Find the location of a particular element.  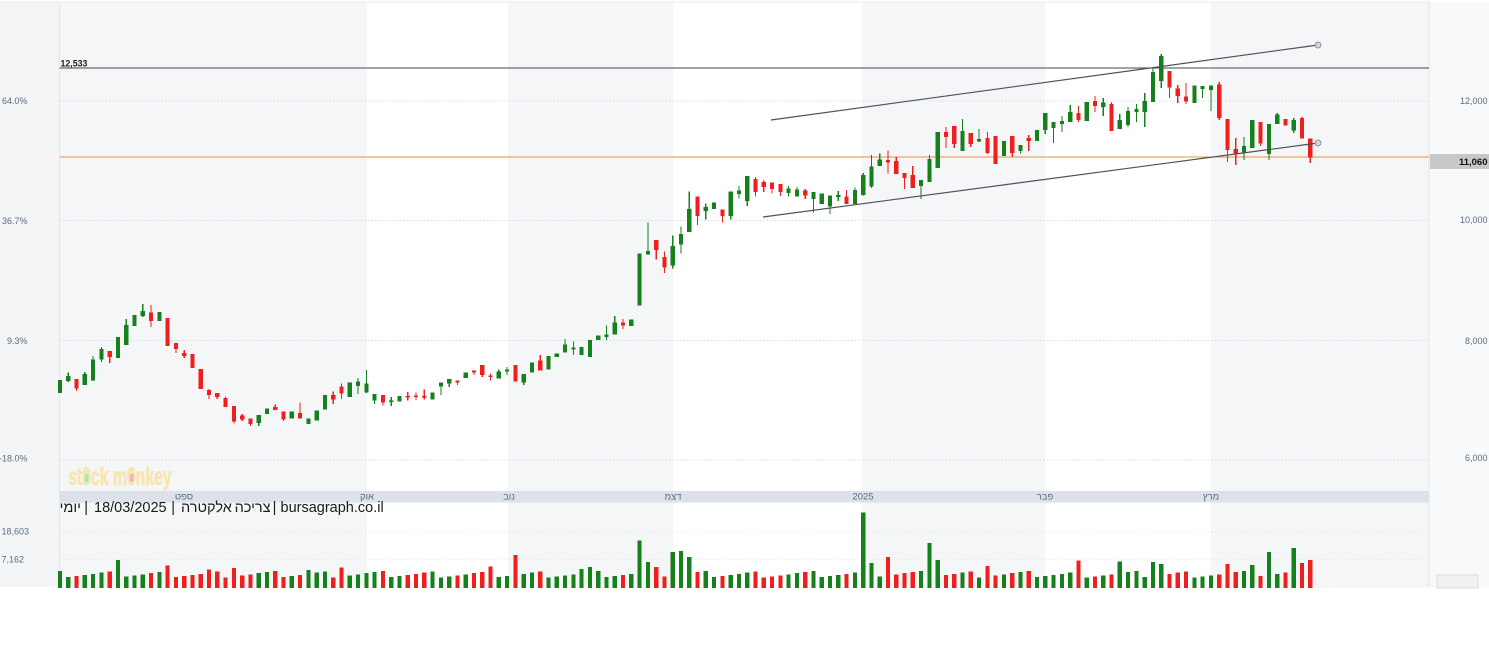

svg-text: 18,603 is located at coordinates (16, 532).